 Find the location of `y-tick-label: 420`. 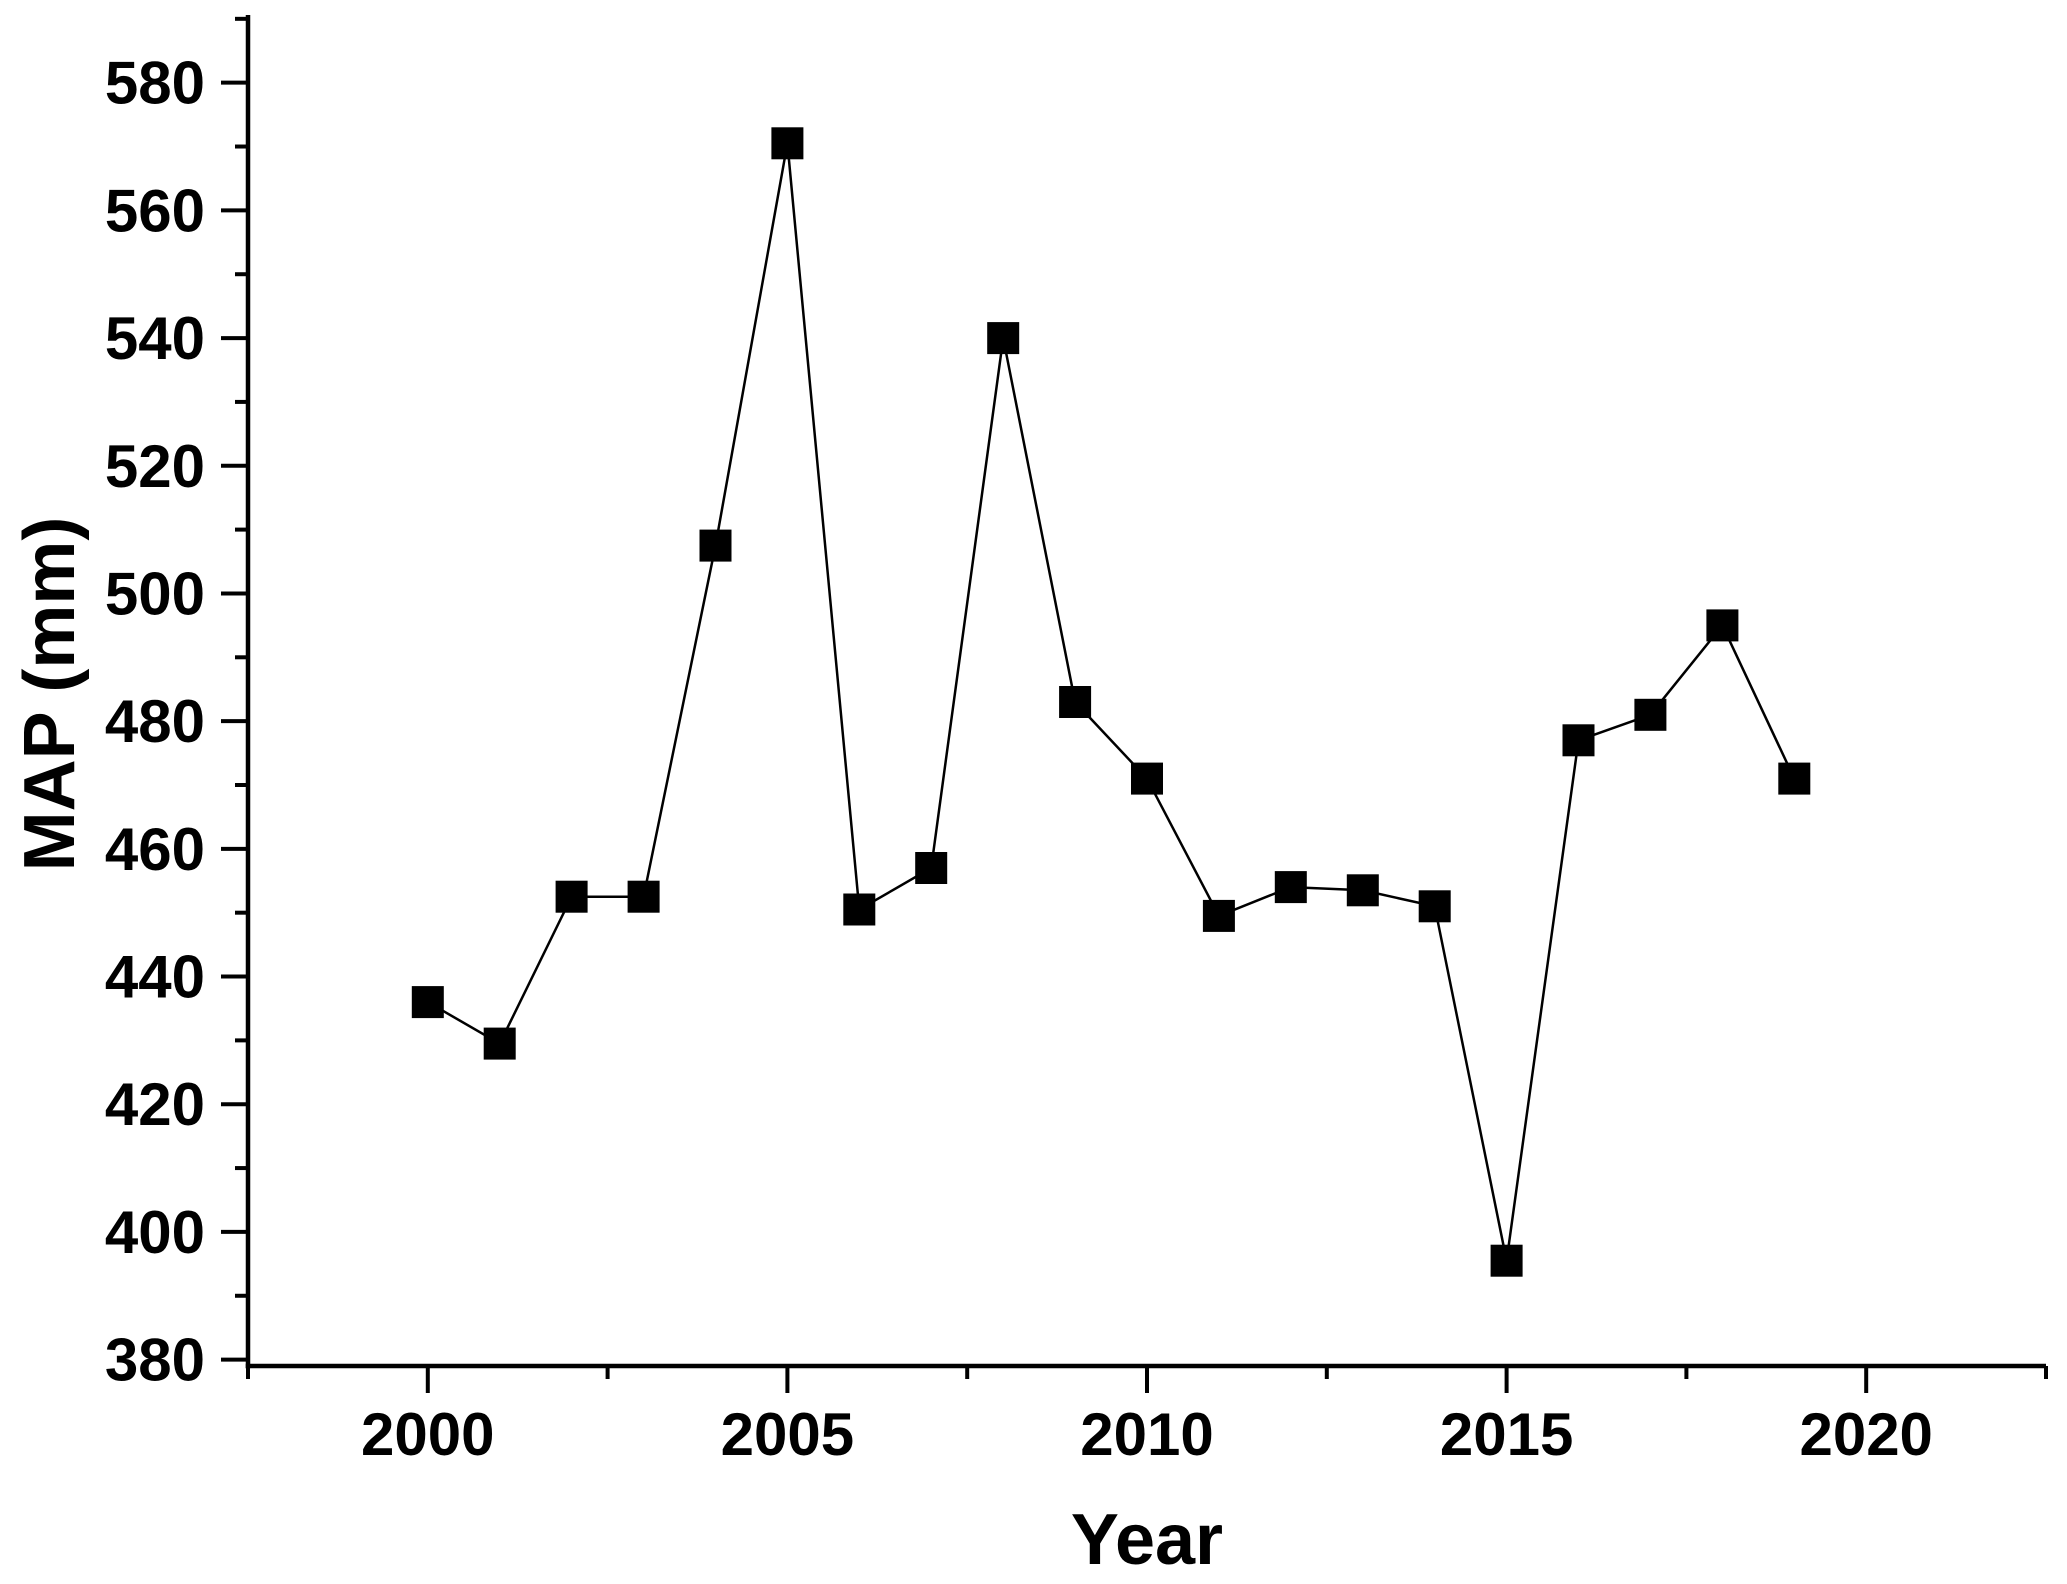

y-tick-label: 420 is located at coordinates (155, 1104).